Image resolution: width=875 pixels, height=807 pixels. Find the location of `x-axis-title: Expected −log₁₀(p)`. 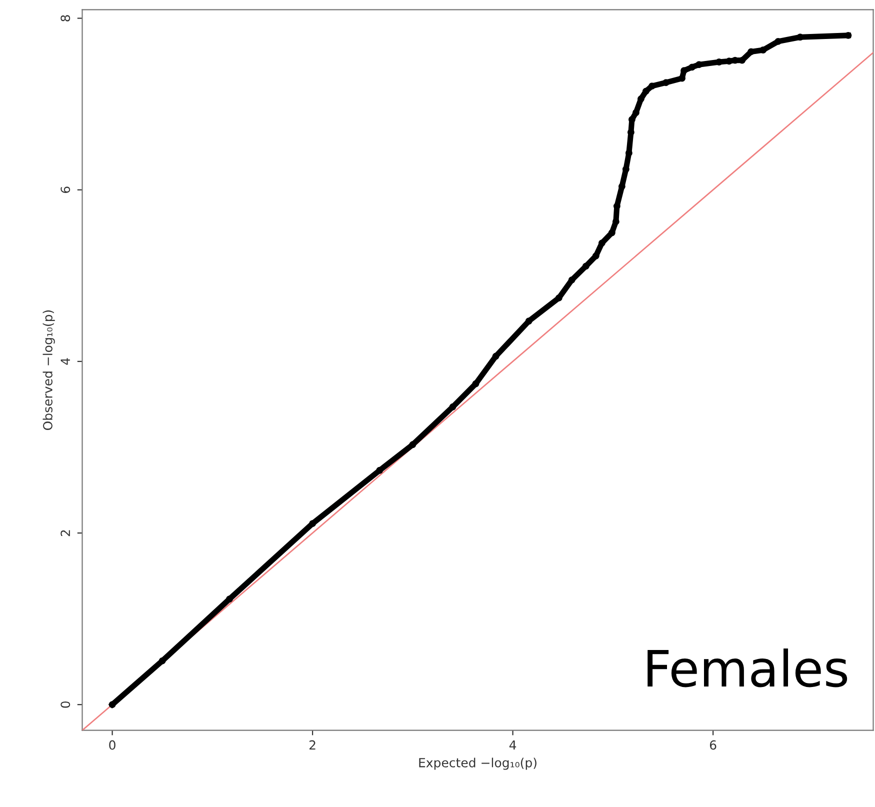

x-axis-title: Expected −log₁₀(p) is located at coordinates (477, 764).